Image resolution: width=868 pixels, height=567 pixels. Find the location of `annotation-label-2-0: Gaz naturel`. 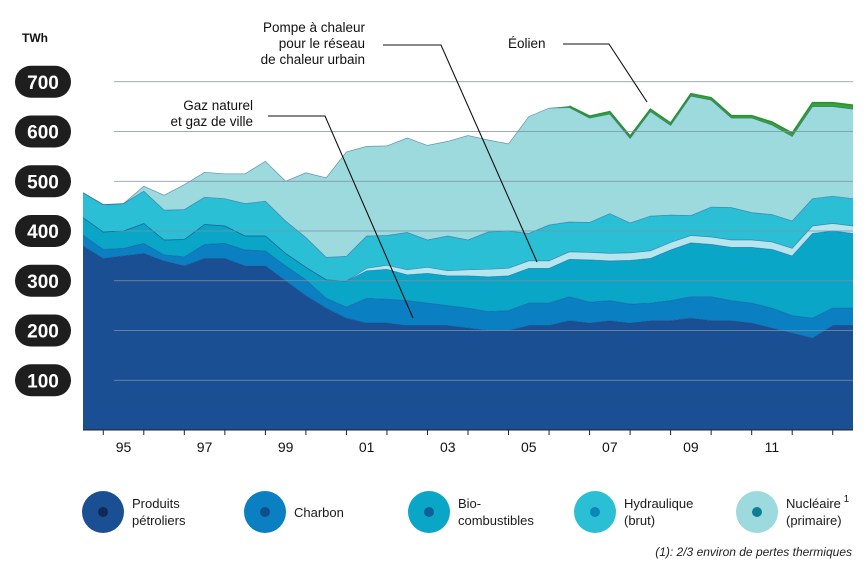

annotation-label-2-0: Gaz naturel is located at coordinates (218, 105).